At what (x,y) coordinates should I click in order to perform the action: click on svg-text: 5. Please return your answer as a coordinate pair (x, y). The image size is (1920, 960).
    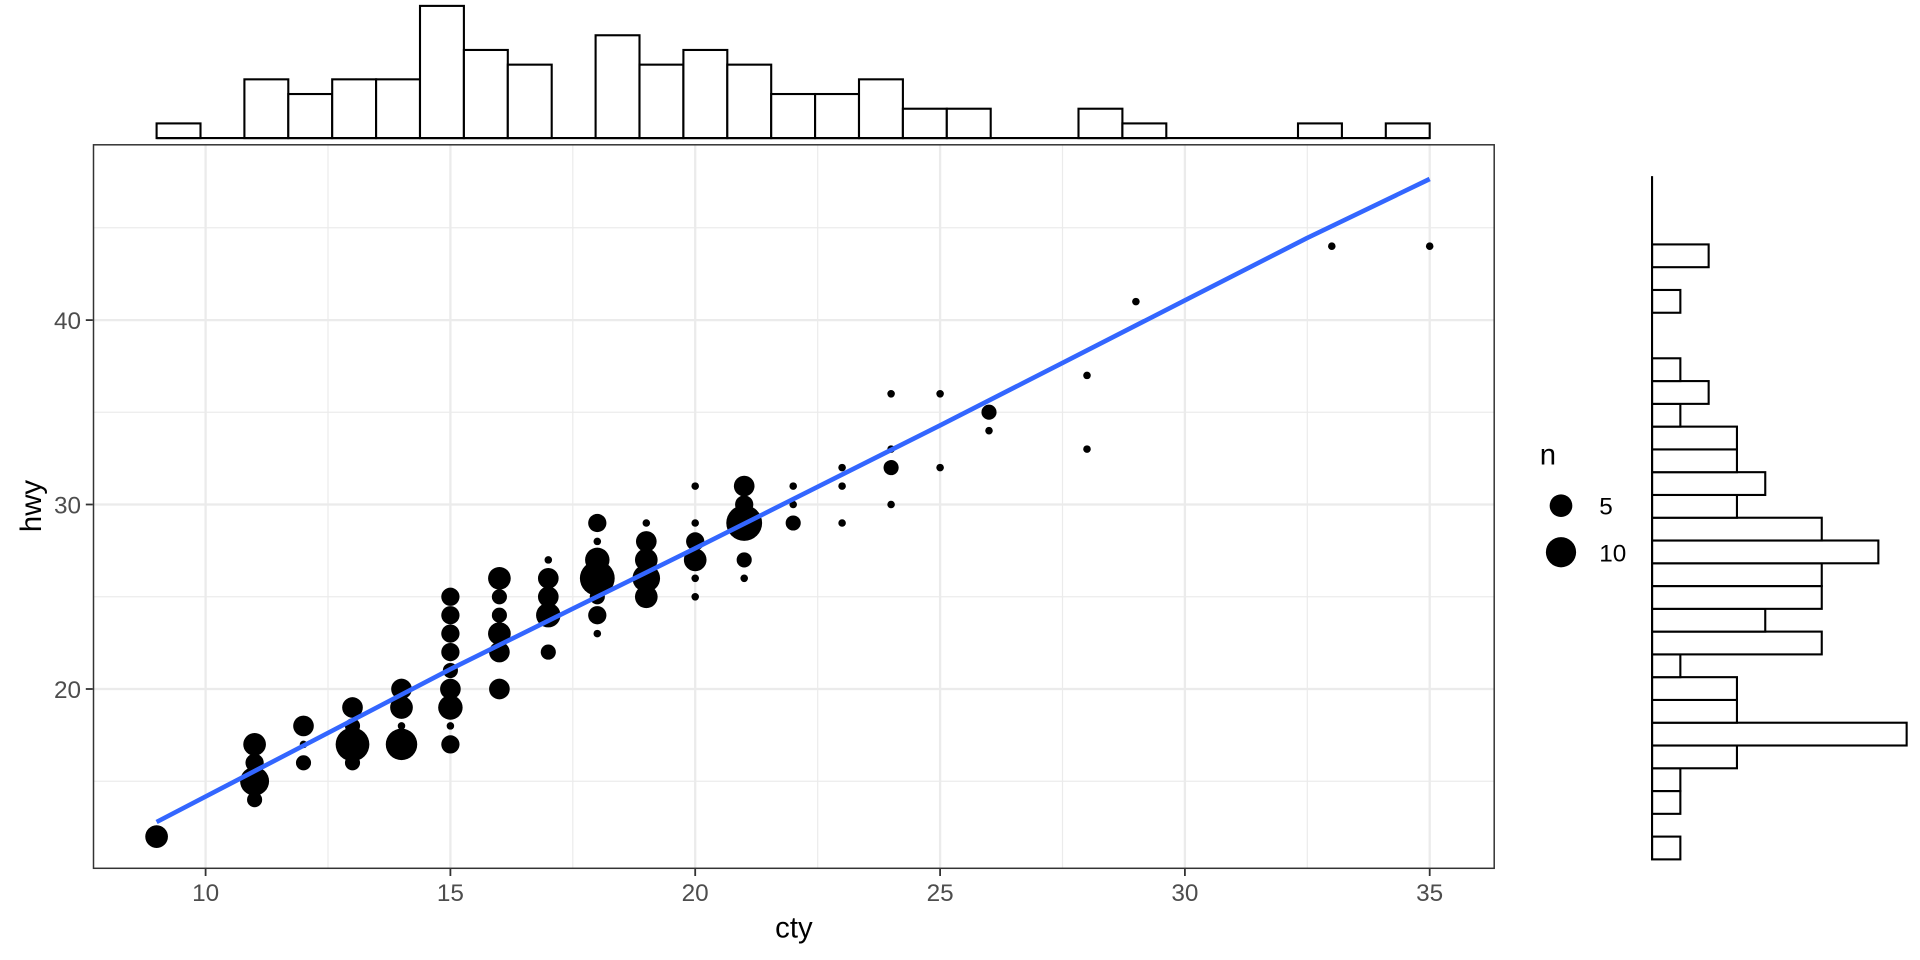
    Looking at the image, I should click on (1606, 507).